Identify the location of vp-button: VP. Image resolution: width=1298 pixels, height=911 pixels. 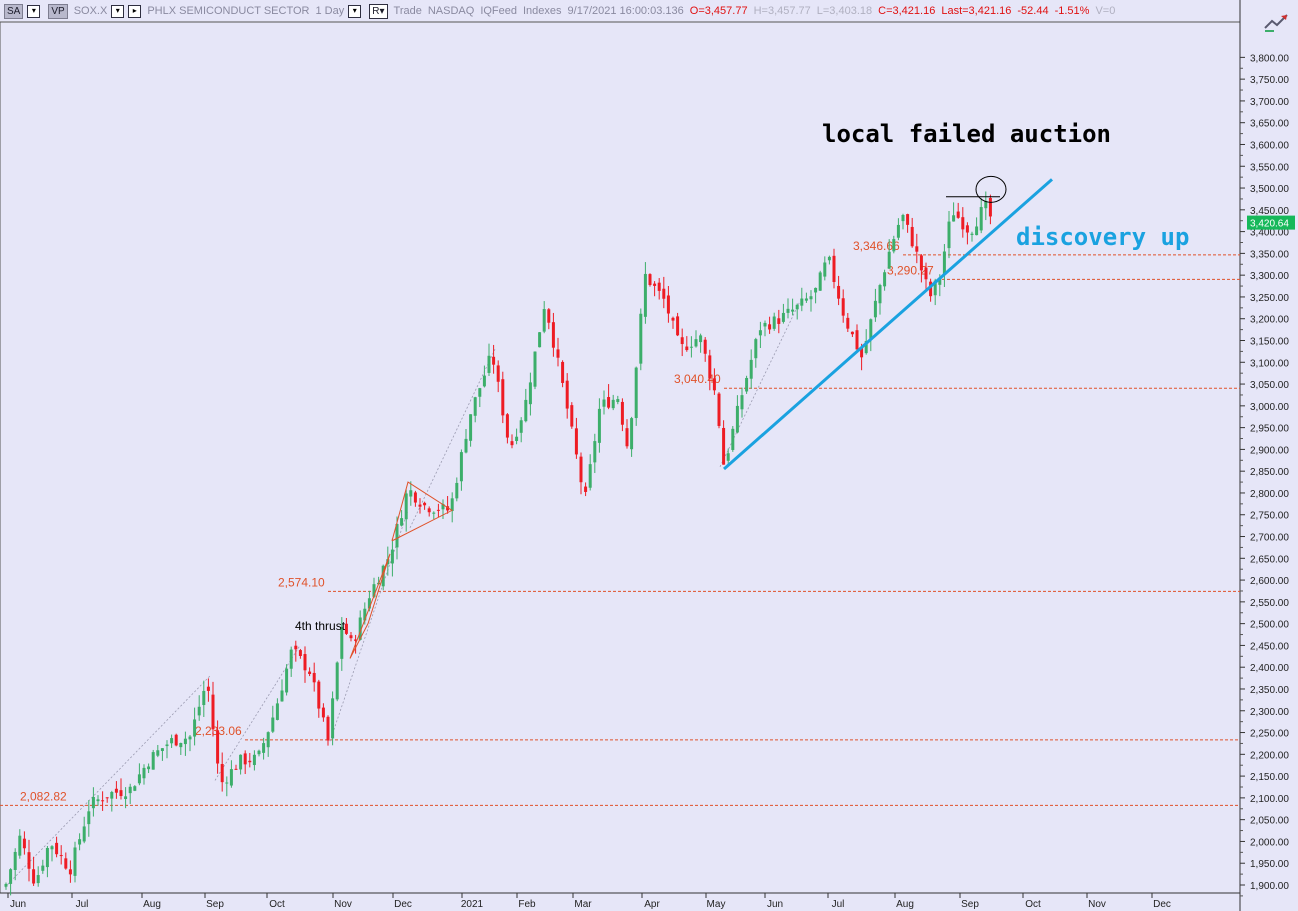
(58, 11).